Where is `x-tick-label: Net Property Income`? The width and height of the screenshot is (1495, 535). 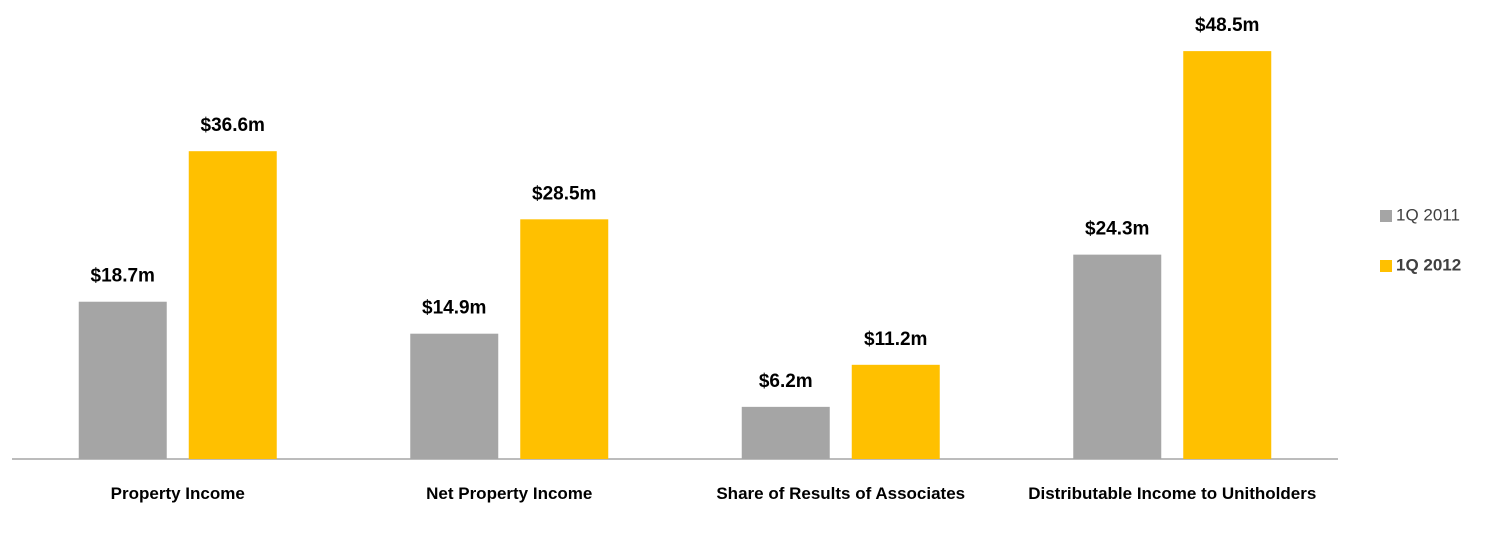
x-tick-label: Net Property Income is located at coordinates (509, 493).